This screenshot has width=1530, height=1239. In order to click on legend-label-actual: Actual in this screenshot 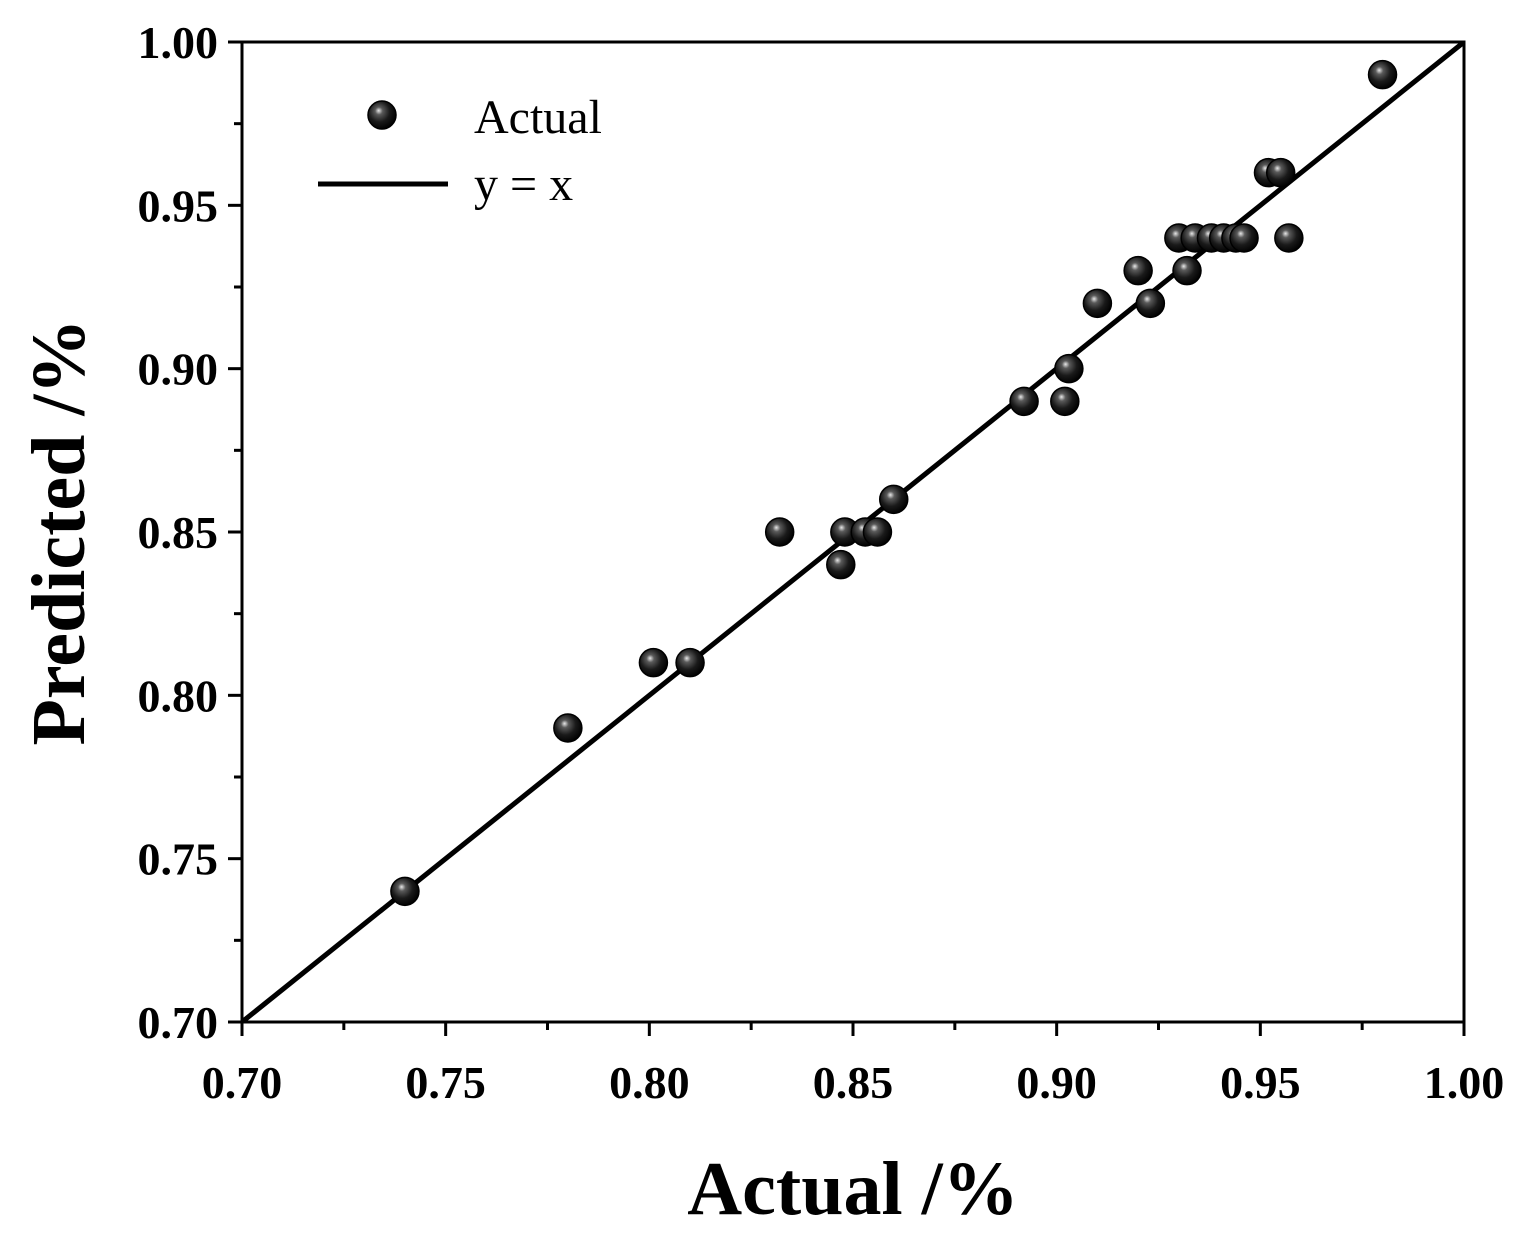, I will do `click(538, 117)`.